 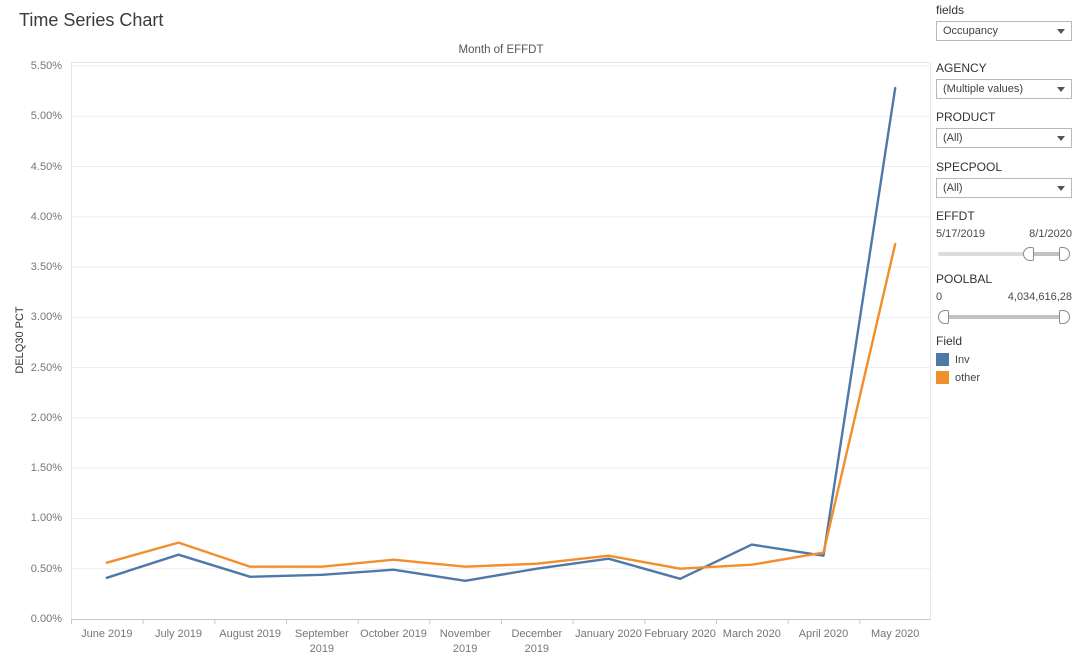 What do you see at coordinates (46, 518) in the screenshot?
I see `y-tick-label: 1.00%` at bounding box center [46, 518].